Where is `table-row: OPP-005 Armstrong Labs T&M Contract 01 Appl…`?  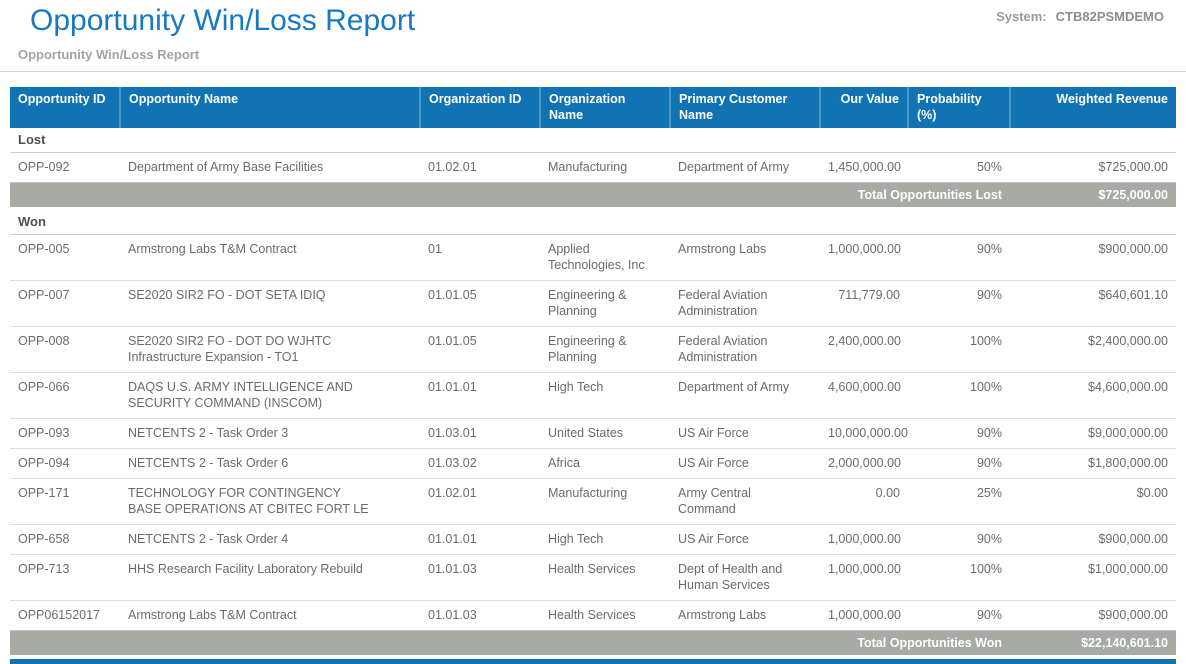
table-row: OPP-005 Armstrong Labs T&M Contract 01 Appl… is located at coordinates (593, 257).